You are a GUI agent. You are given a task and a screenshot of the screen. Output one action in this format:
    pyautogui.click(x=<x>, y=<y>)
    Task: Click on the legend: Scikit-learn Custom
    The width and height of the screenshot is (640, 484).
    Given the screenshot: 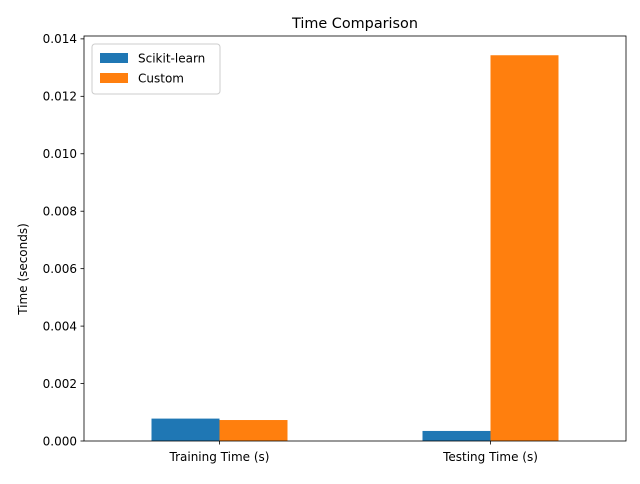 What is the action you would take?
    pyautogui.click(x=156, y=69)
    